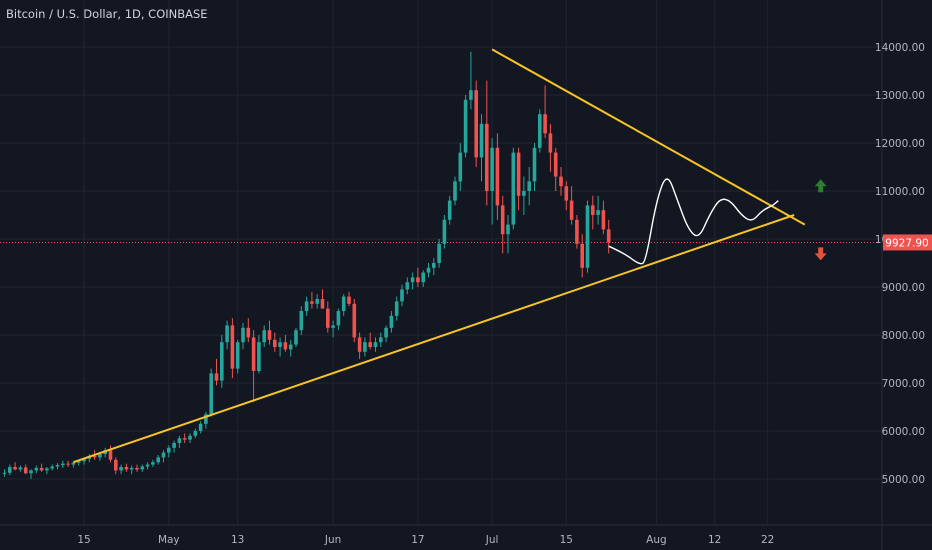 The width and height of the screenshot is (932, 550). I want to click on trendline-resistance, so click(648, 137).